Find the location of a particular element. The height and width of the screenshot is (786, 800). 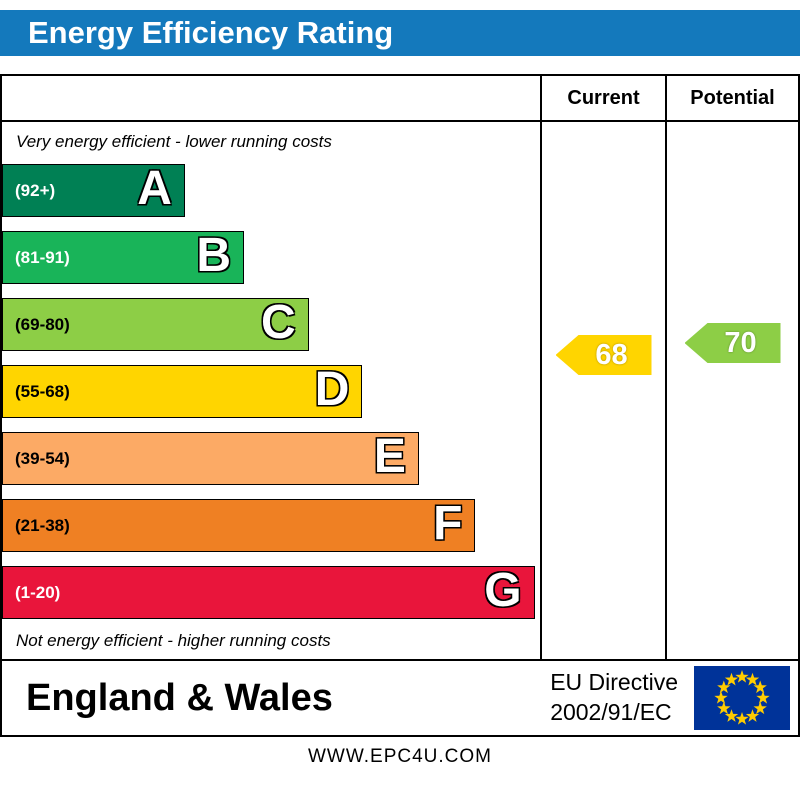

band-G: (1-20) G is located at coordinates (268, 592).